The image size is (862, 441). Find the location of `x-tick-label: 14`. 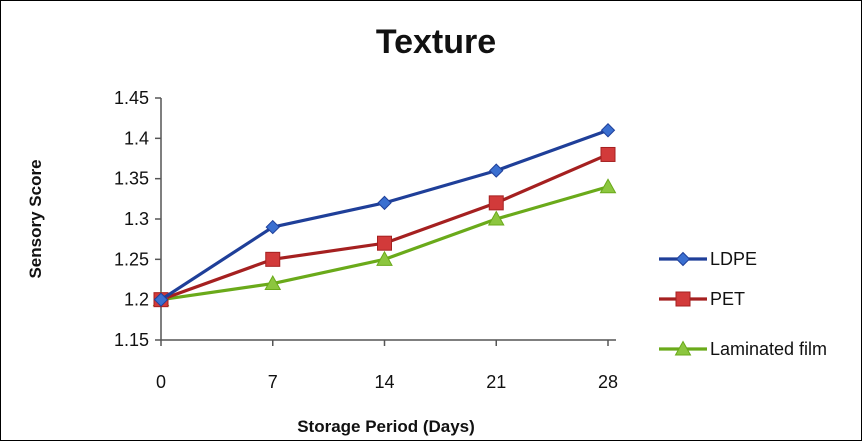

x-tick-label: 14 is located at coordinates (384, 382).